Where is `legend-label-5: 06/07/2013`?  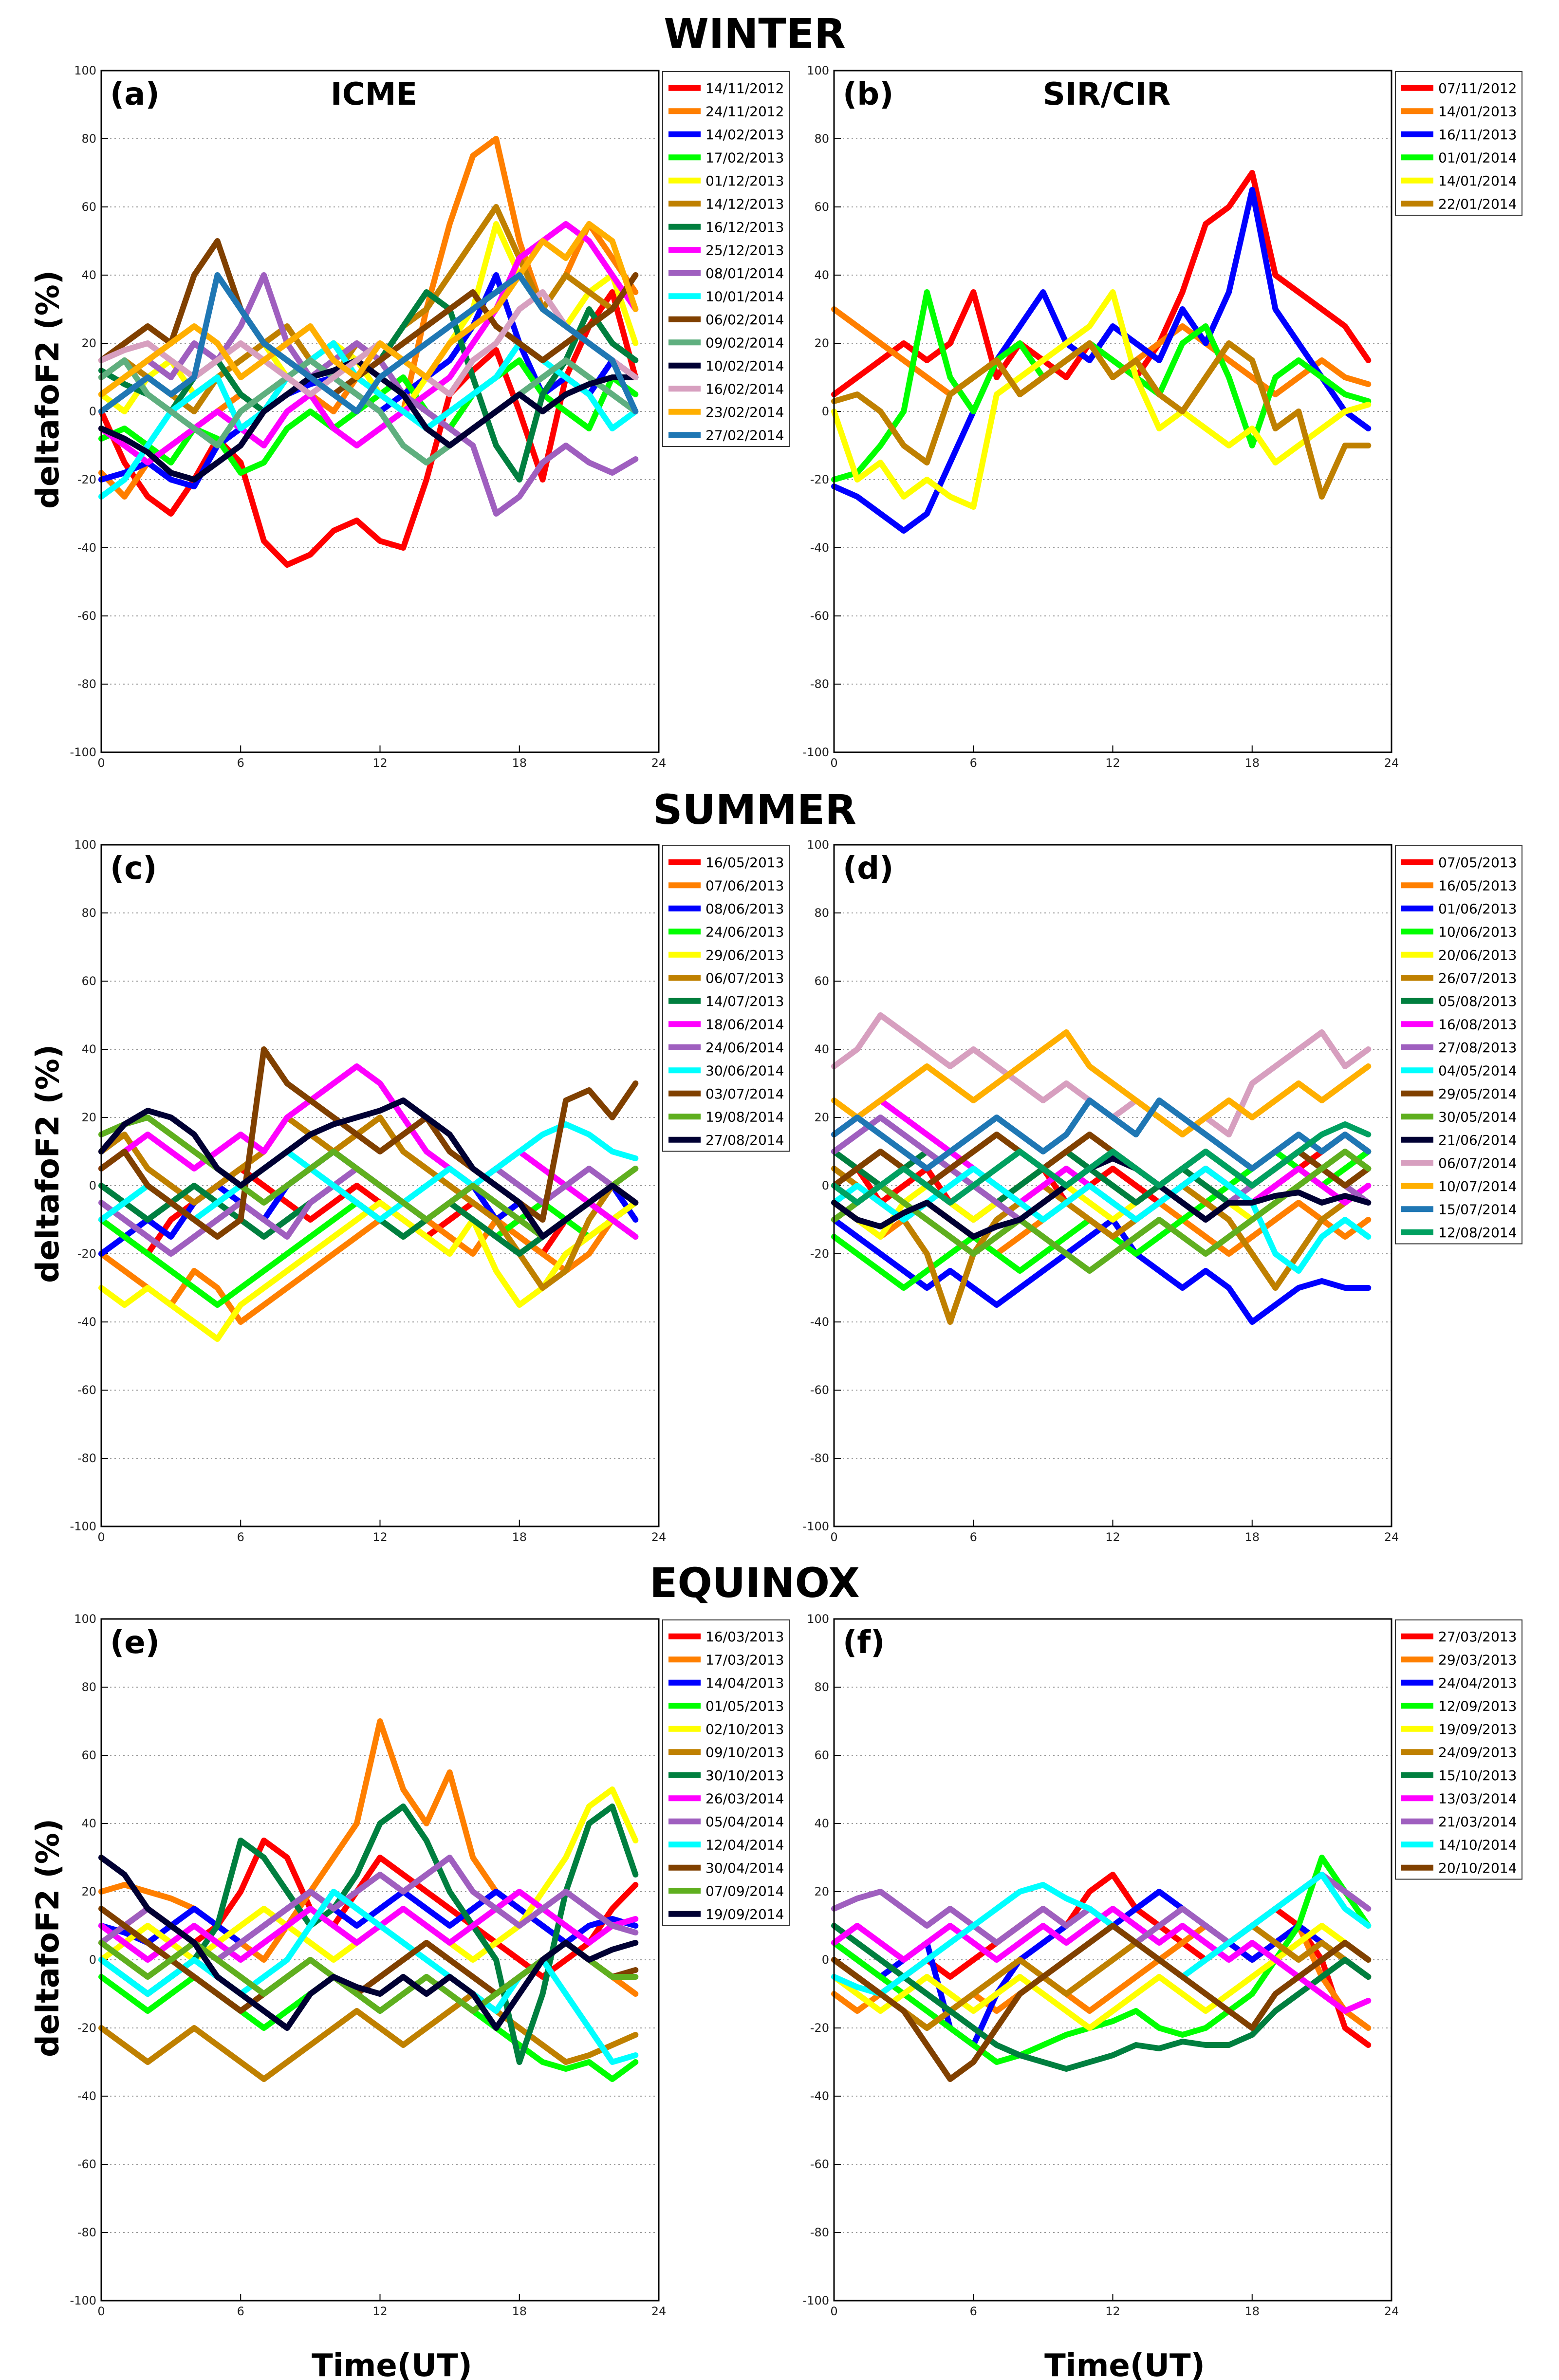 legend-label-5: 06/07/2013 is located at coordinates (744, 978).